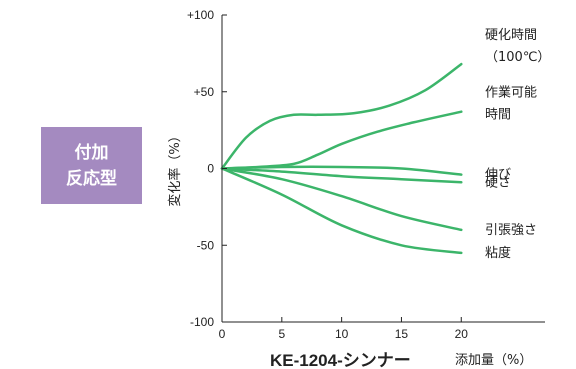 Image resolution: width=576 pixels, height=369 pixels. I want to click on y-tick-label: -50, so click(206, 245).